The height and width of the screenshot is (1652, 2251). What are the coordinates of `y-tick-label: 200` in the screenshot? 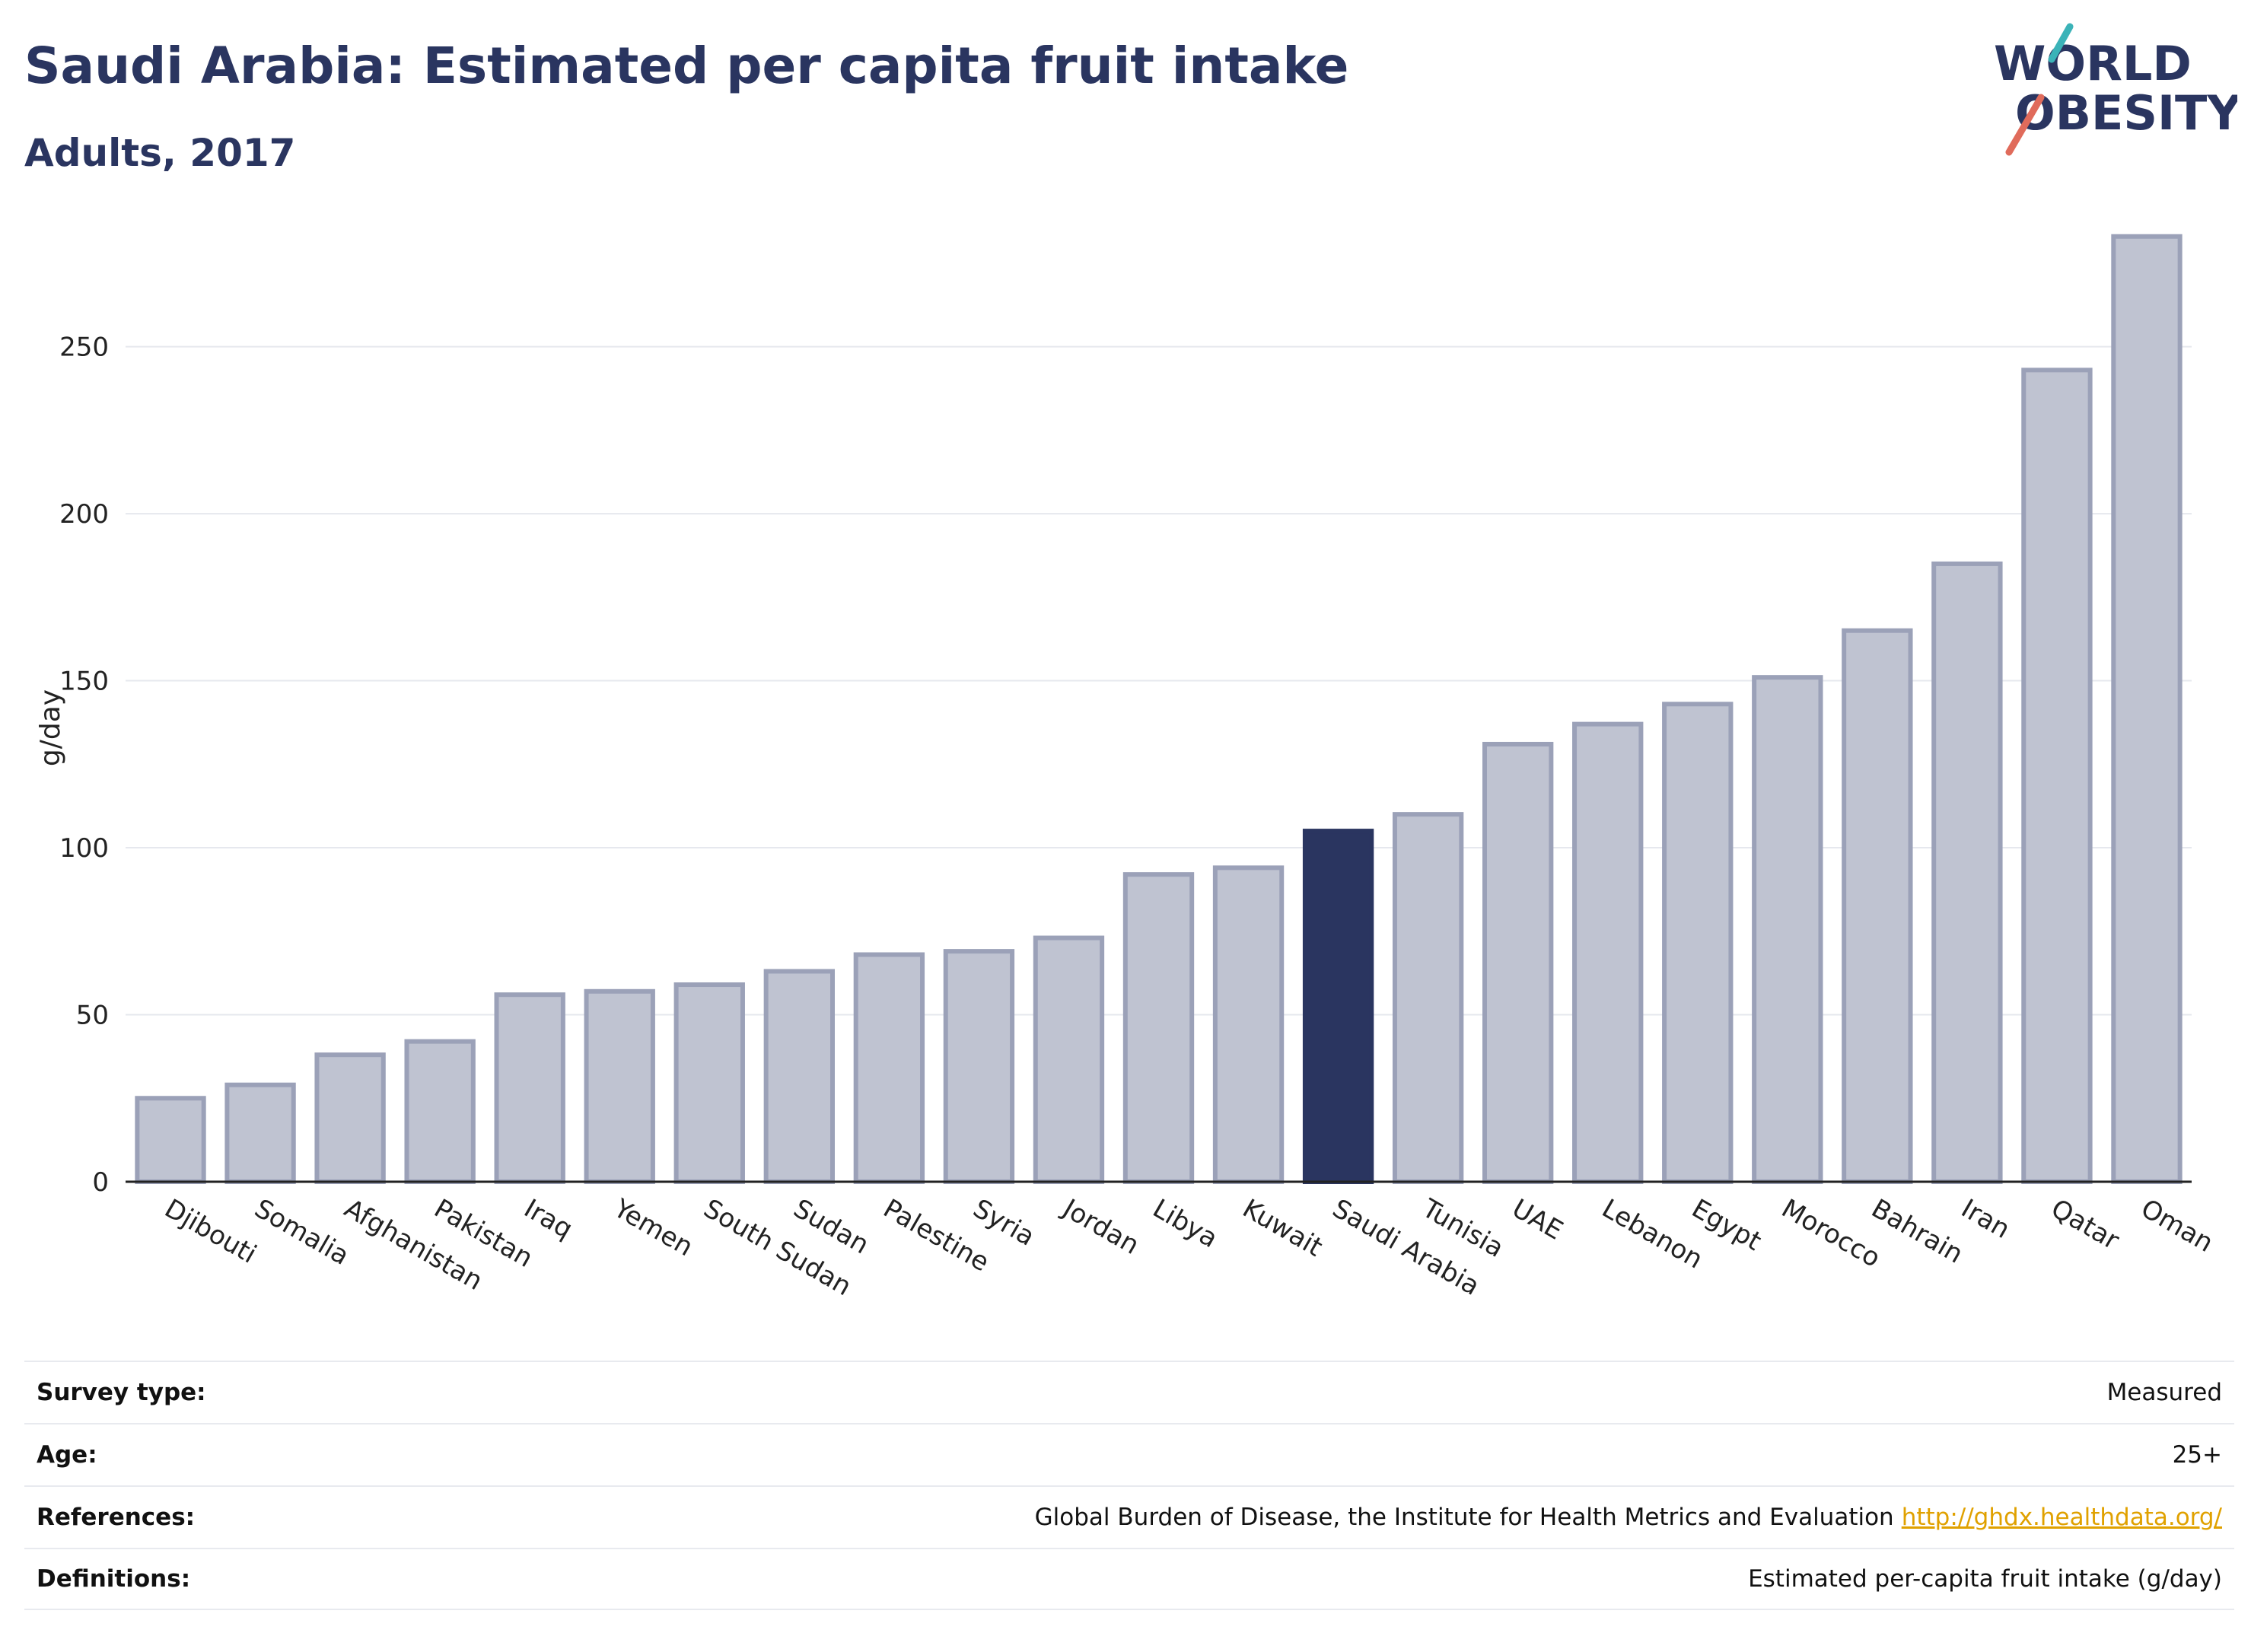 It's located at (84, 514).